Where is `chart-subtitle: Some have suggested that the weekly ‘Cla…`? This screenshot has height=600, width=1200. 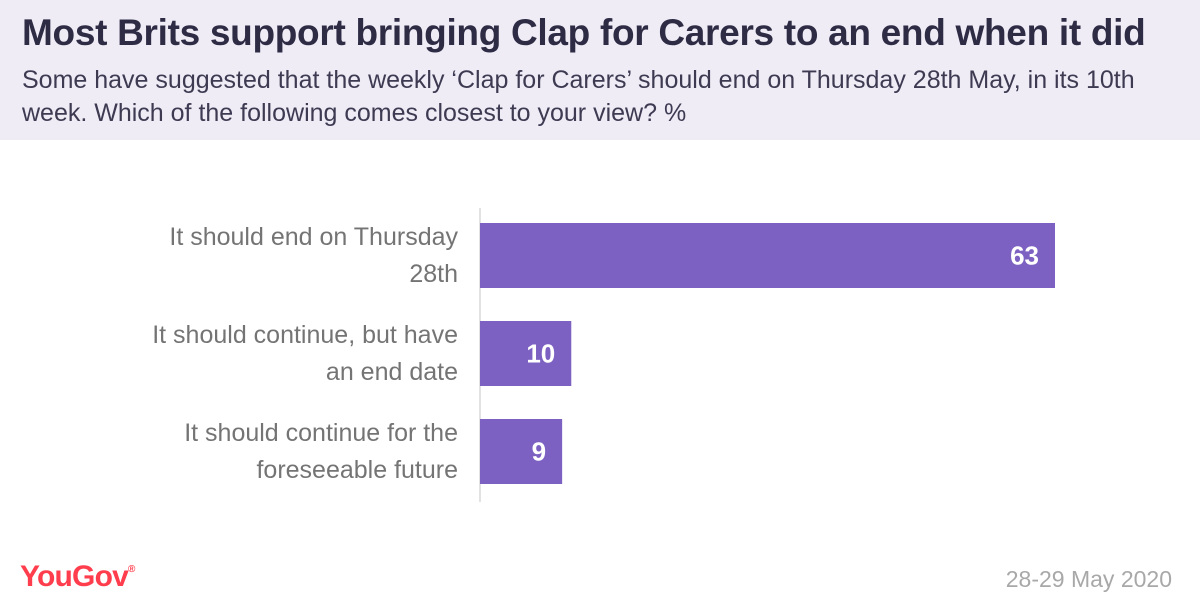
chart-subtitle: Some have suggested that the weekly ‘Cla… is located at coordinates (578, 96).